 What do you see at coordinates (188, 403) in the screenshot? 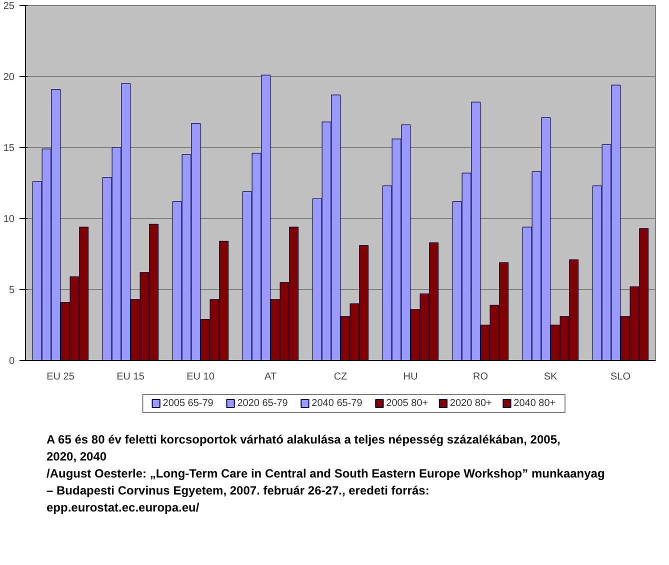
I see `legend-label: 2005 65-79` at bounding box center [188, 403].